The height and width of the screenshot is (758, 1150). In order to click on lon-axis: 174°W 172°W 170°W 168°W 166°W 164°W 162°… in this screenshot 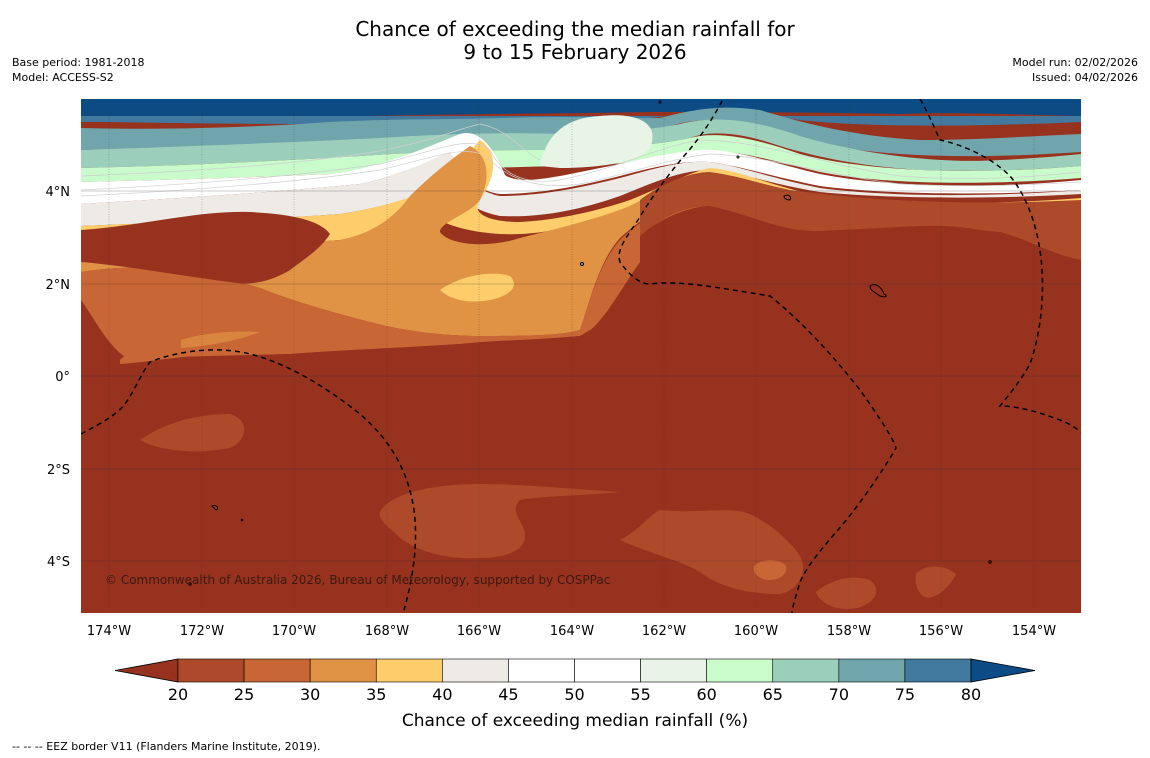, I will do `click(571, 631)`.